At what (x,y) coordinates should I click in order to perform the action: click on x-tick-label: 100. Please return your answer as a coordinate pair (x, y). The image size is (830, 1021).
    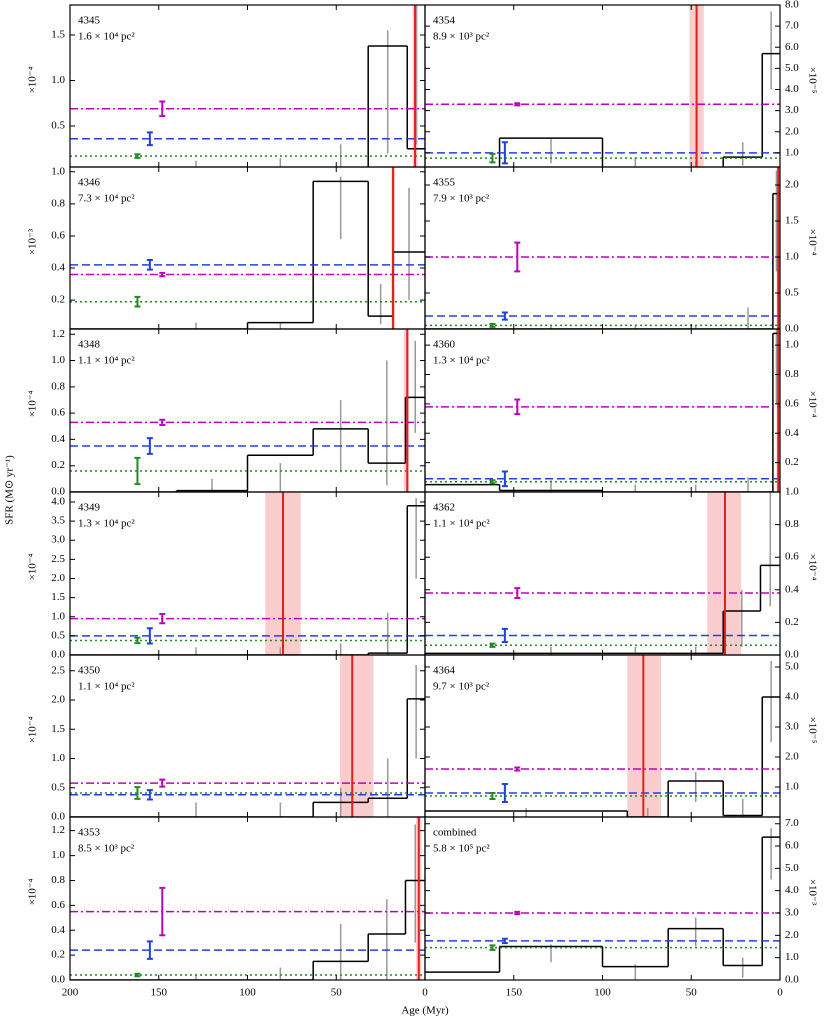
    Looking at the image, I should click on (247, 993).